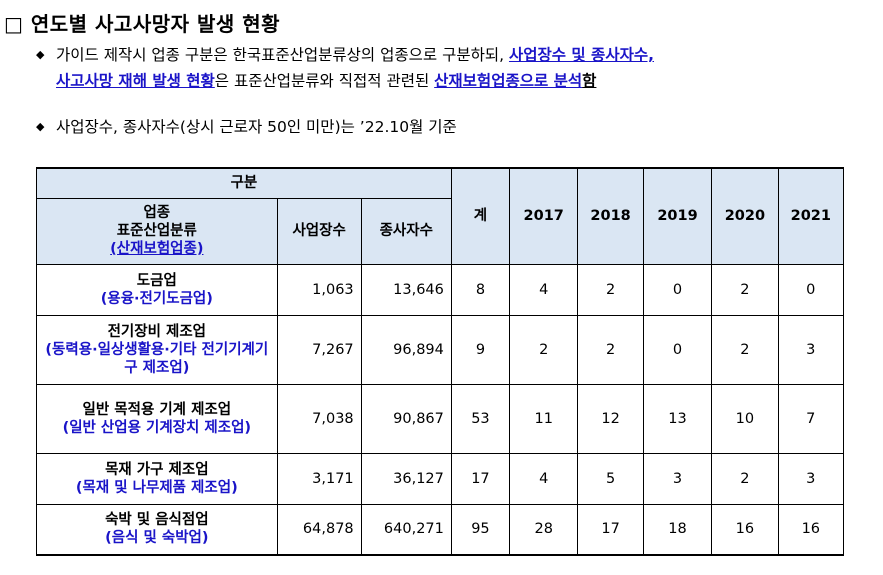 This screenshot has height=575, width=883. I want to click on row-industry-name: 일반 목적용 기계 제조업, so click(157, 409).